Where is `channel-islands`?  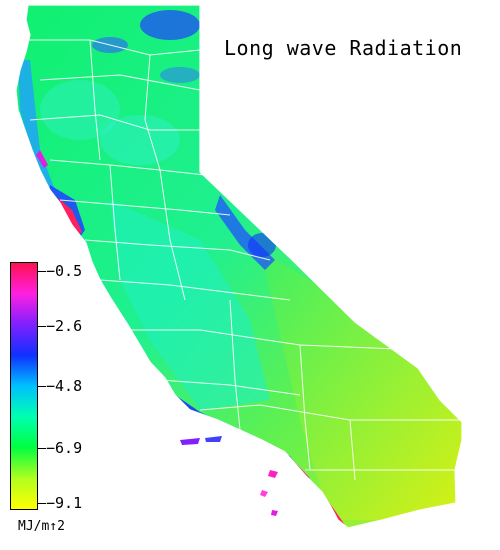
channel-islands is located at coordinates (229, 476).